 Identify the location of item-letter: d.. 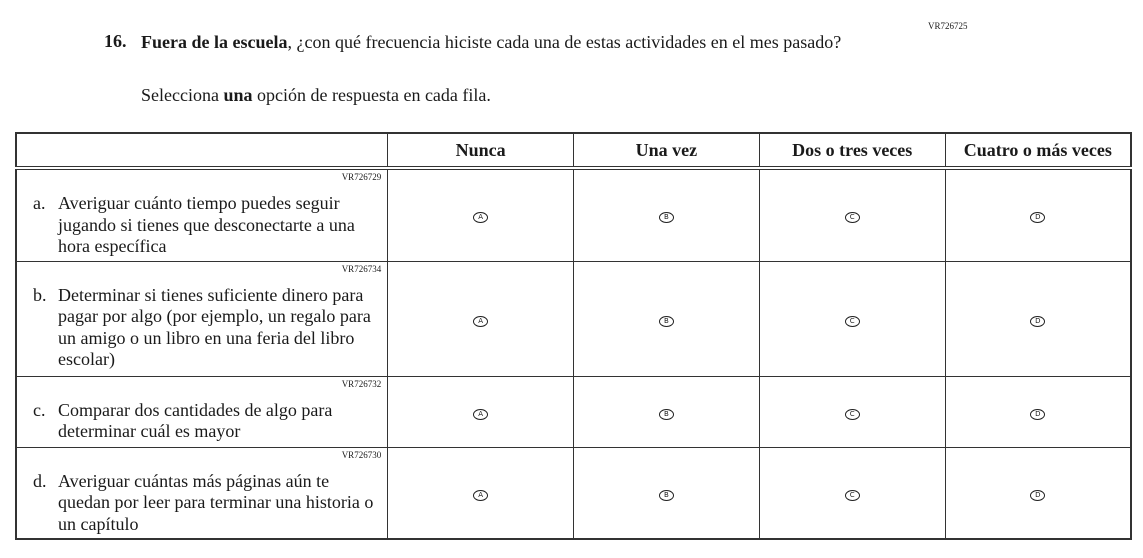
(40, 480).